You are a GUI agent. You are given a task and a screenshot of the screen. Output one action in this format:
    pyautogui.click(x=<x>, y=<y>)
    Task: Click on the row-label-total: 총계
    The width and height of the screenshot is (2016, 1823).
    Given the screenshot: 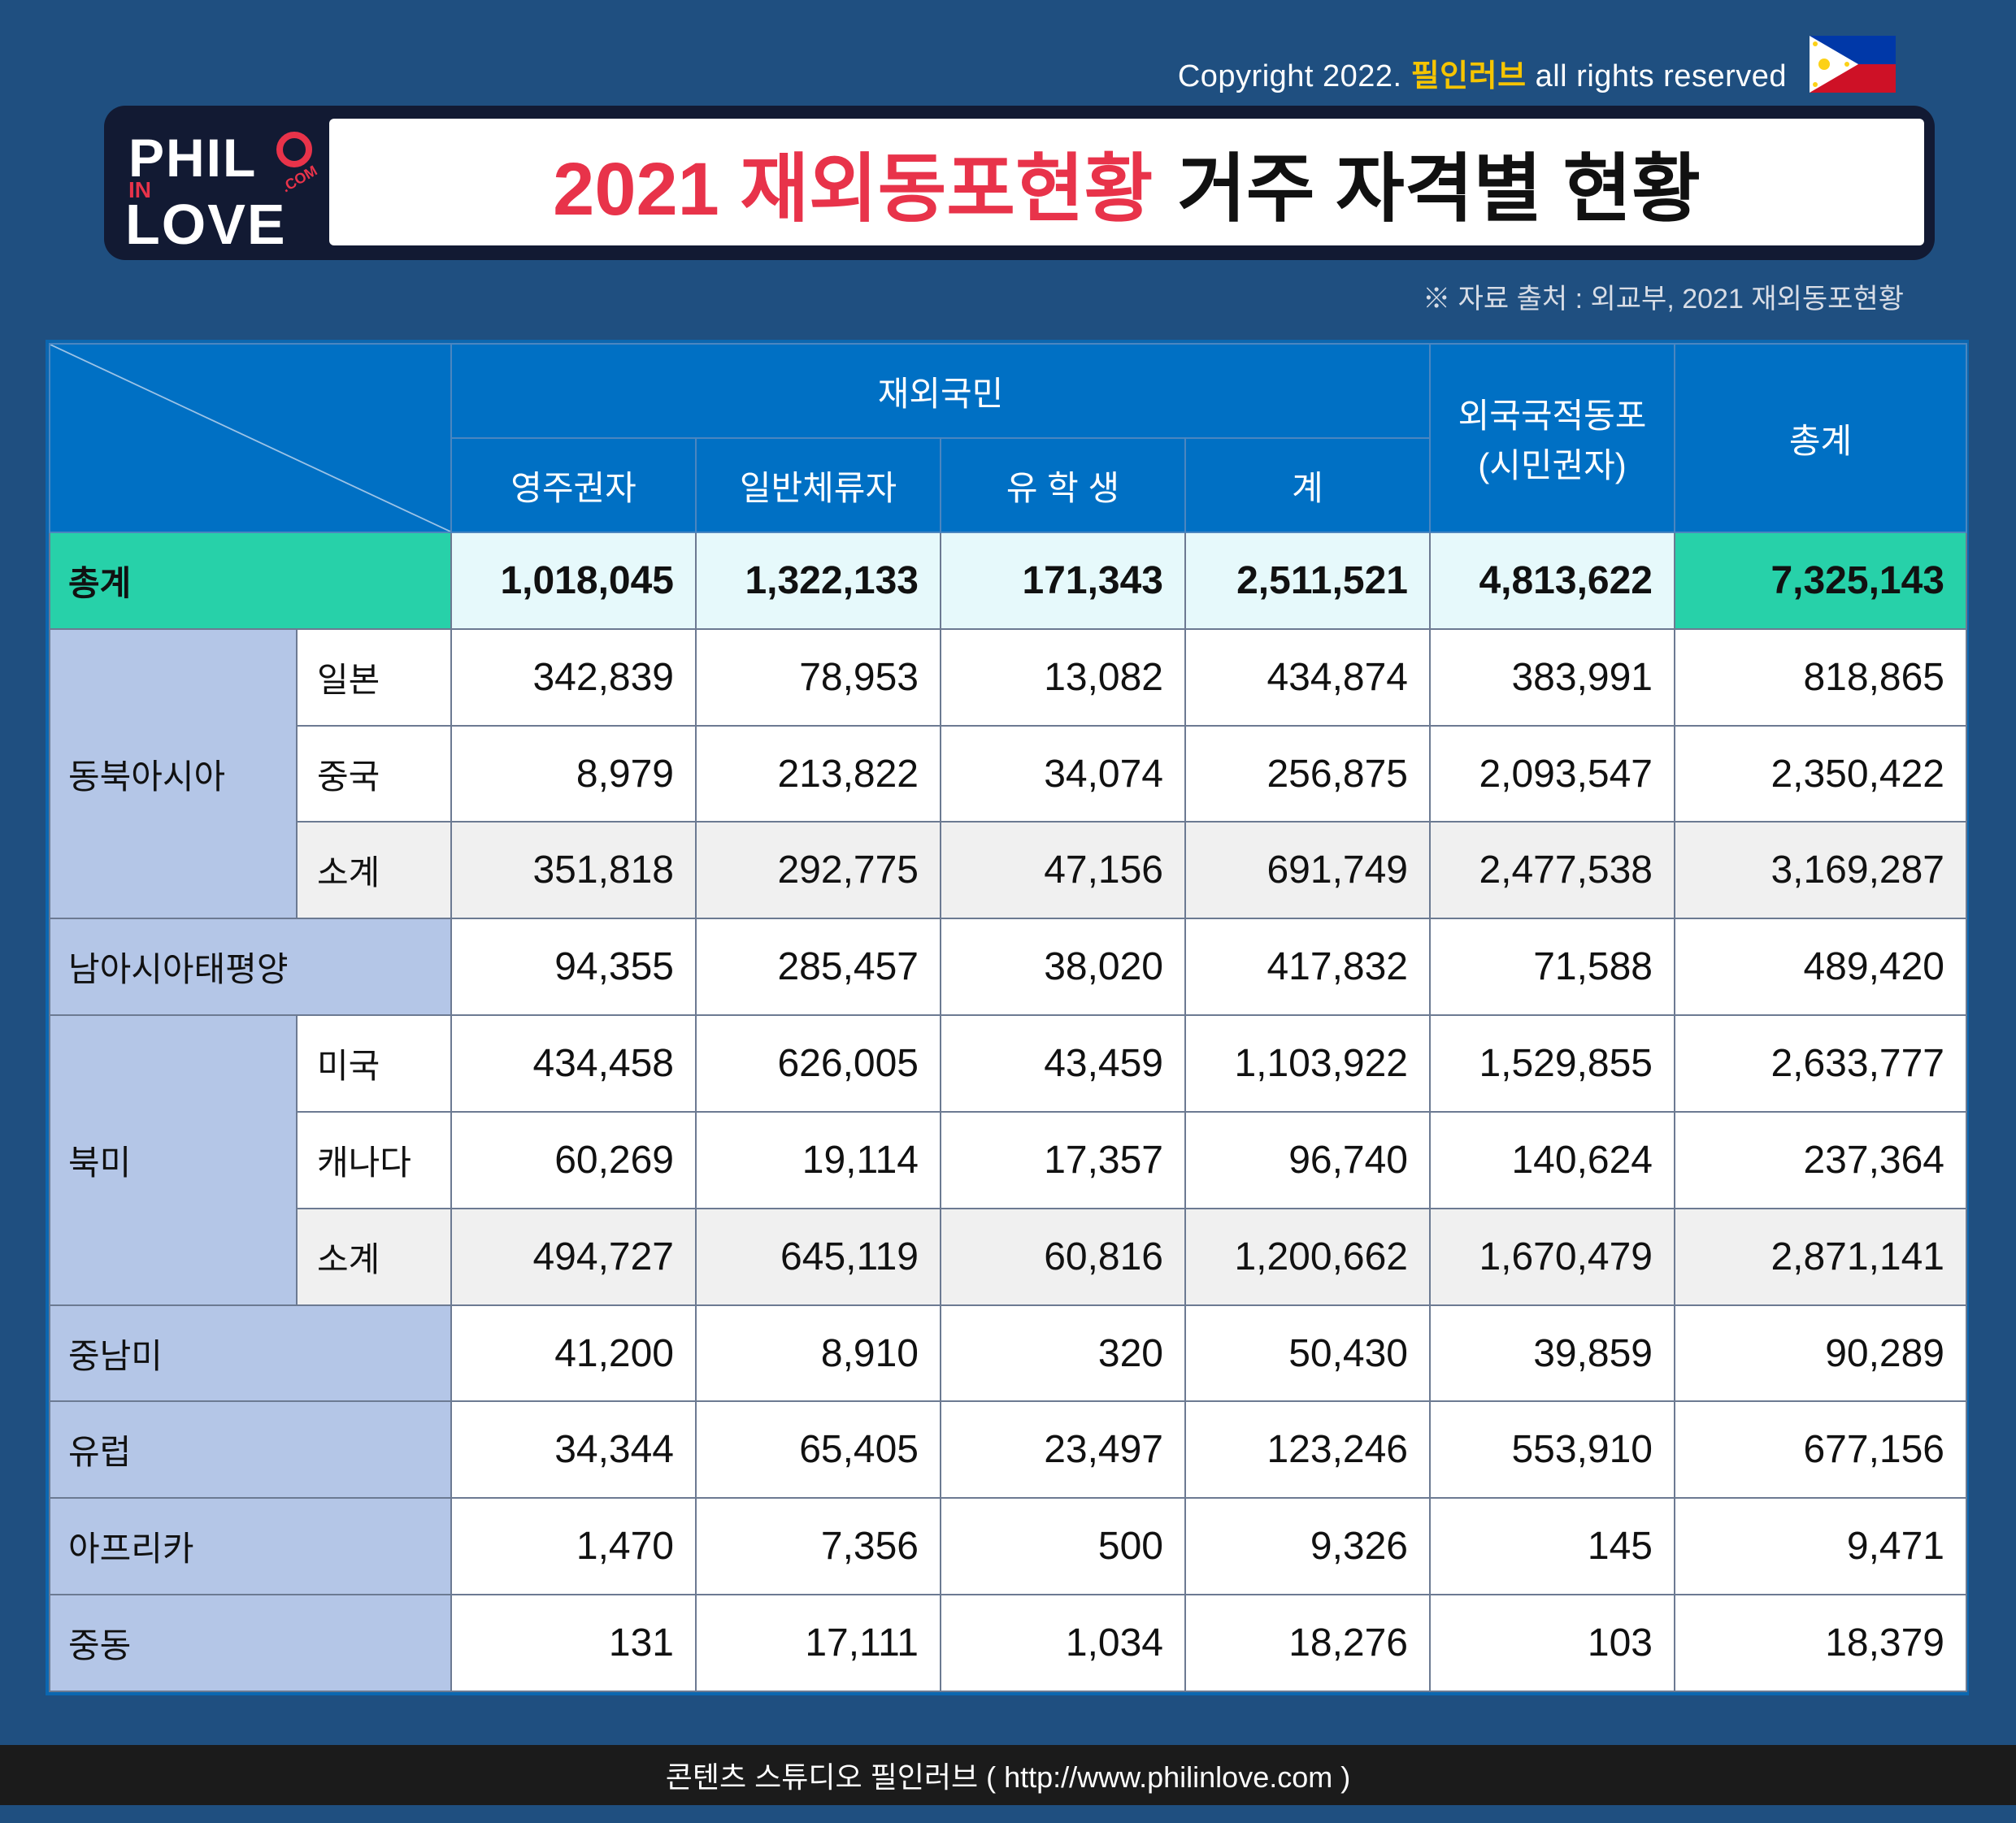 What is the action you would take?
    pyautogui.click(x=250, y=581)
    